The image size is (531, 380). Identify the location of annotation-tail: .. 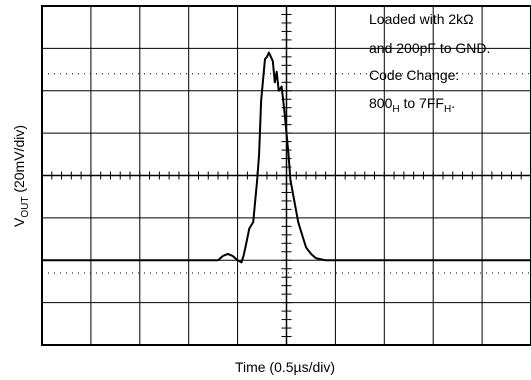
(453, 103).